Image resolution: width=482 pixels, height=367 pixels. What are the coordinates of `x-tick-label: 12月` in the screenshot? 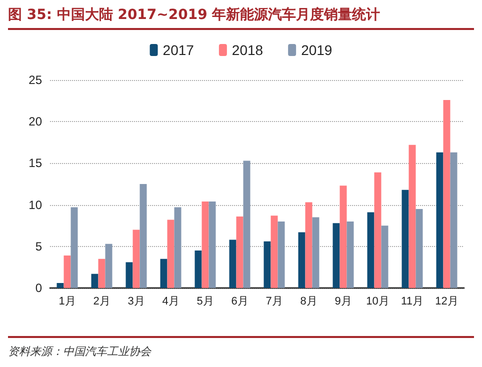 It's located at (446, 302).